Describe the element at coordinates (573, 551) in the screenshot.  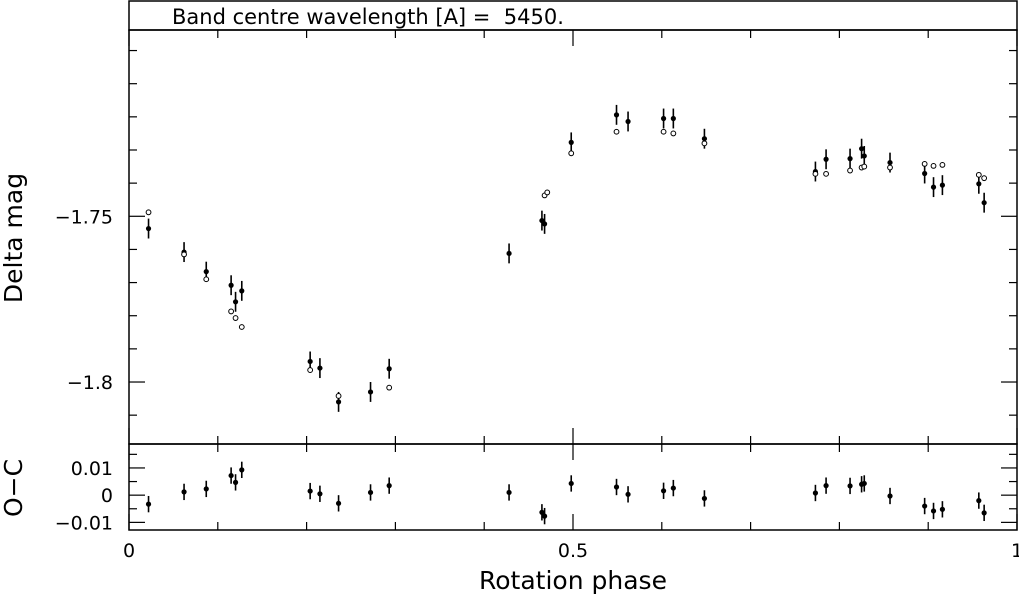
I see `x-tick-label: 0.5` at that location.